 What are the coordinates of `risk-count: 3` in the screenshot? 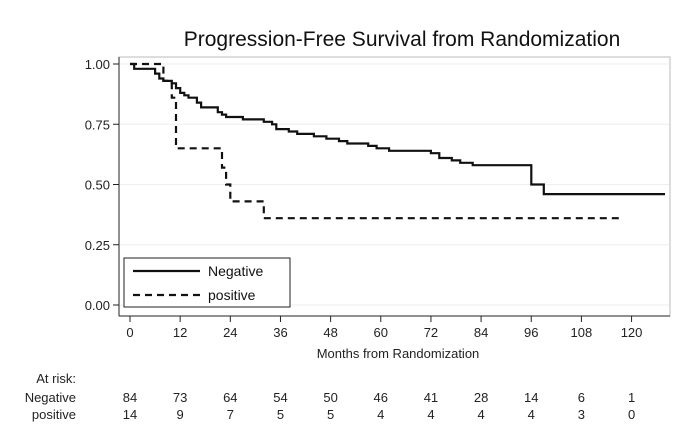 It's located at (581, 414).